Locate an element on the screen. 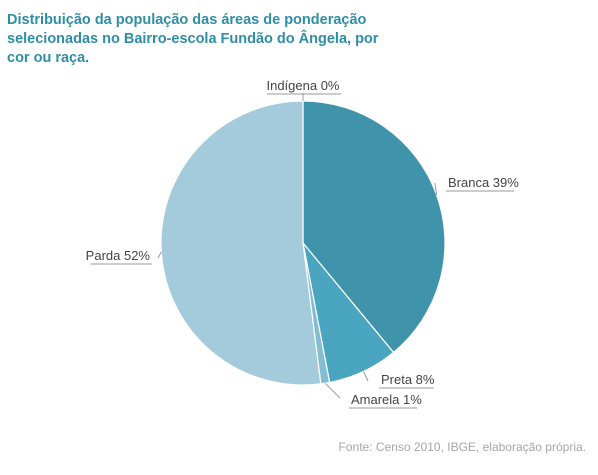  leader-line-amarela is located at coordinates (332, 390).